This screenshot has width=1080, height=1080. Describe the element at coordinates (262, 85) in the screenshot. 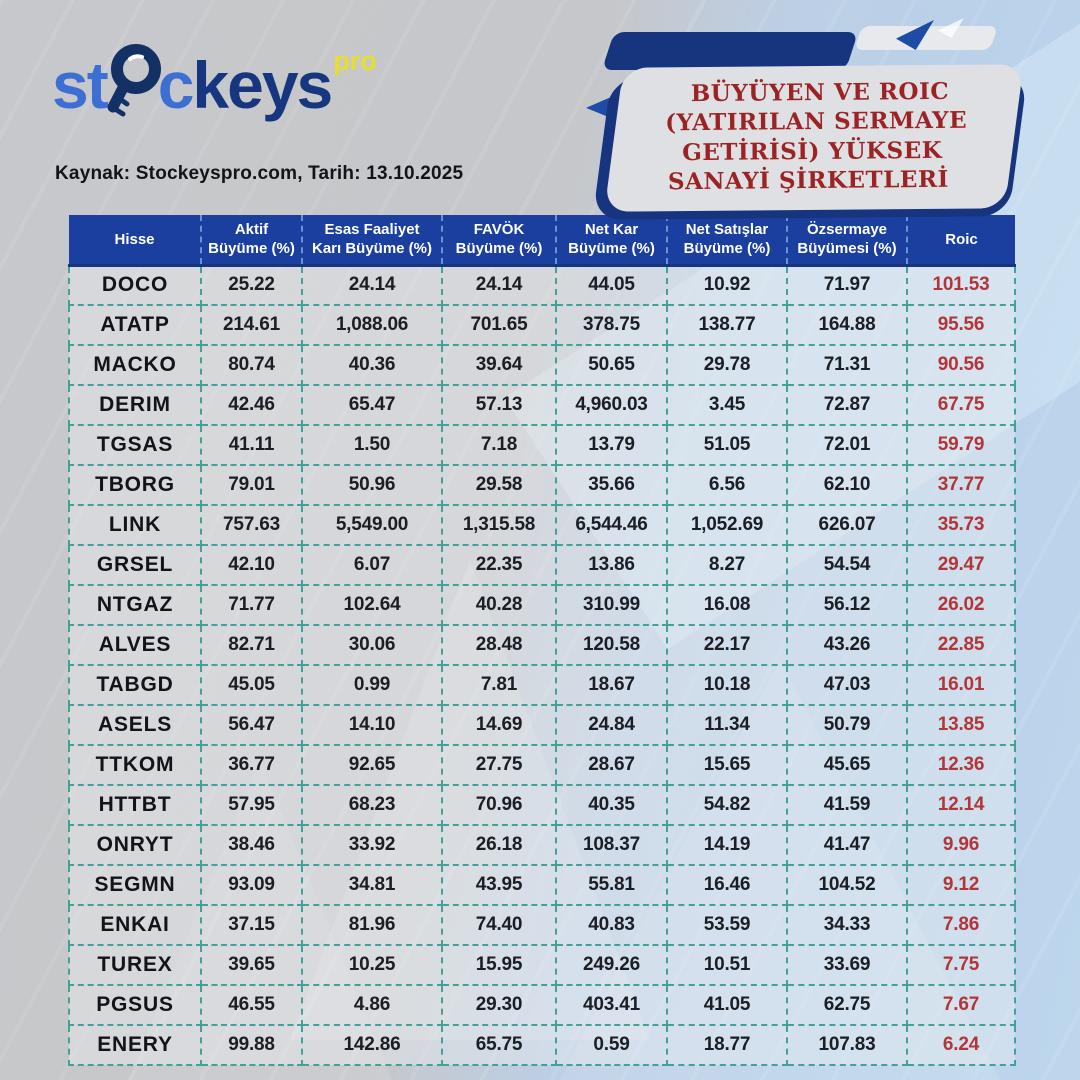

I see `logo-text-keys: keys` at that location.